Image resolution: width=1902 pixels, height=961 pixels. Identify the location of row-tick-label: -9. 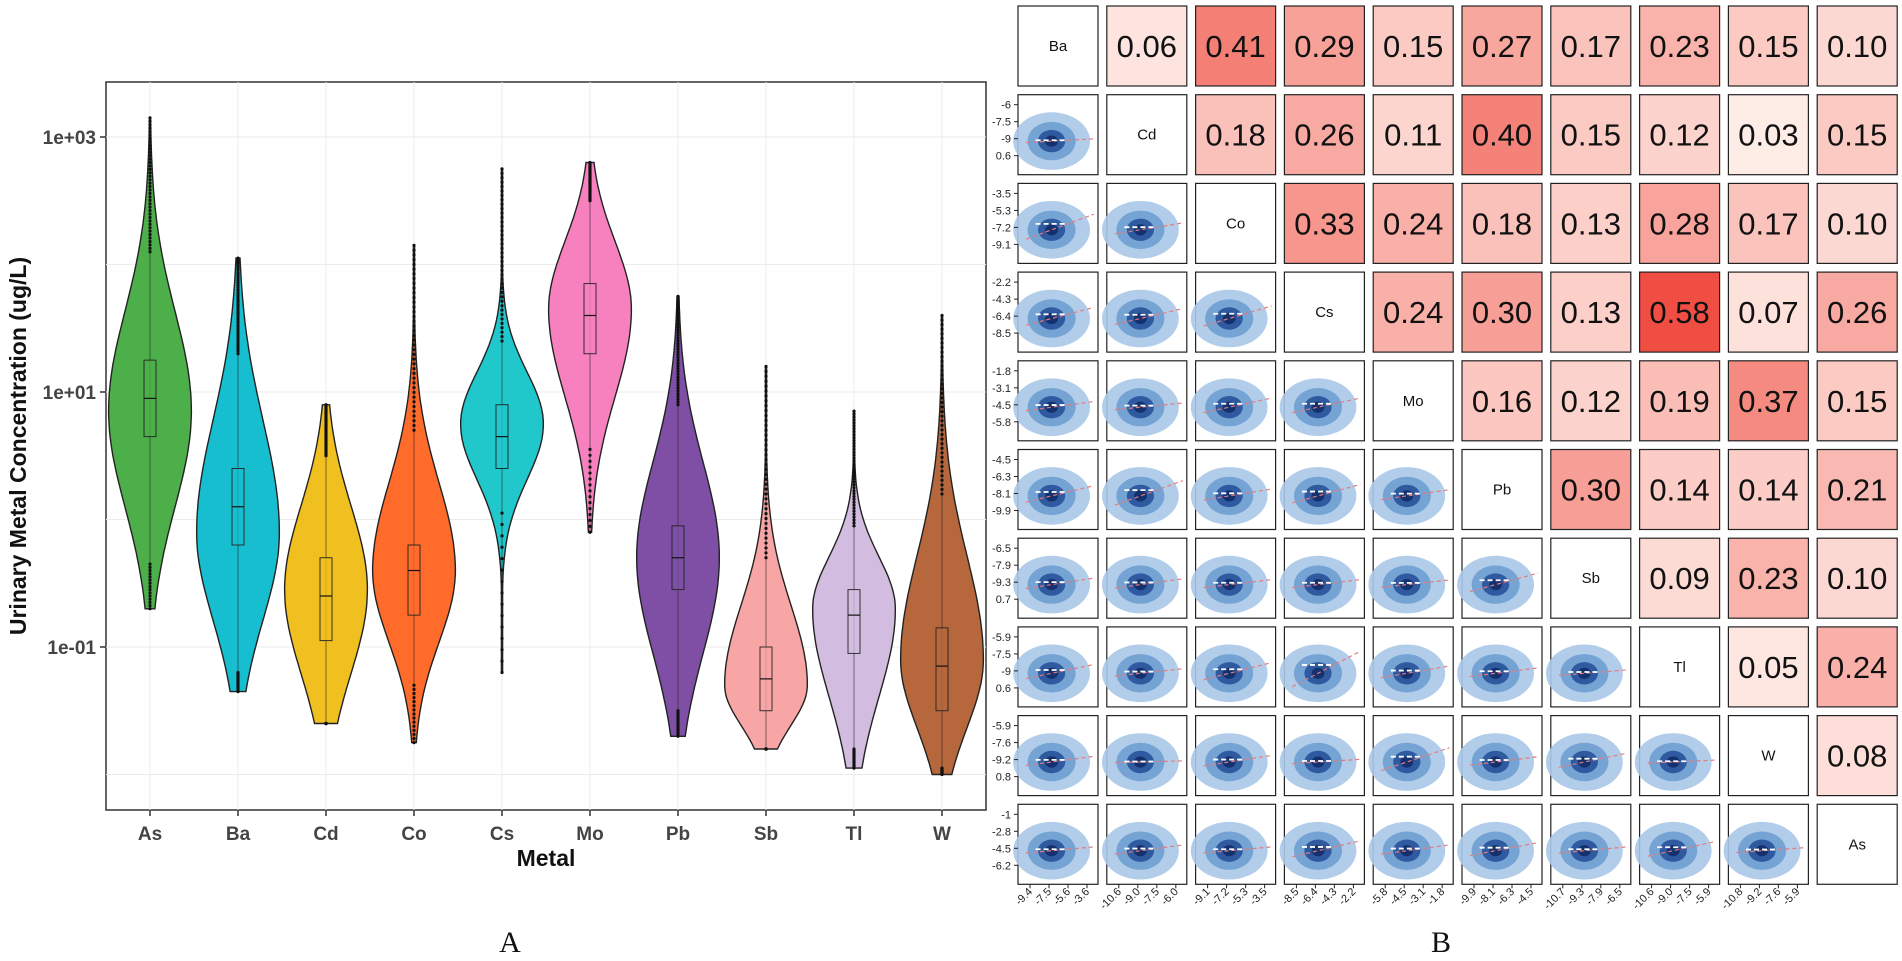
(1006, 140).